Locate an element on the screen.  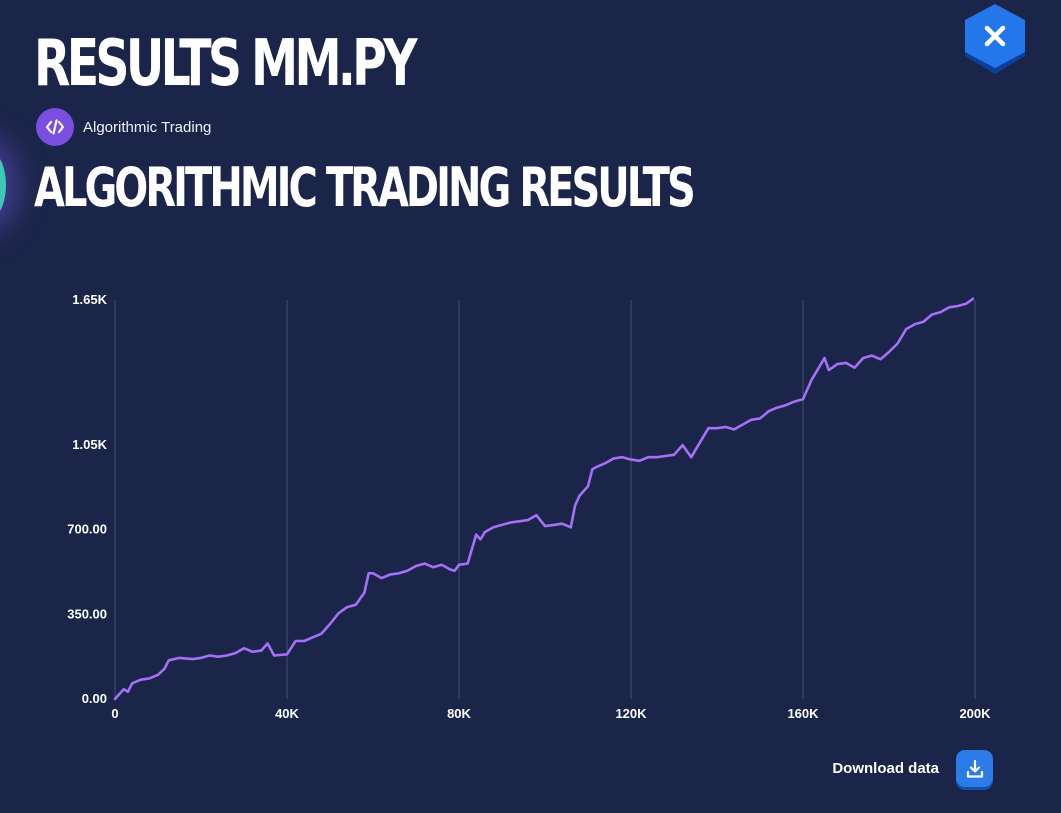
section-title: ALGORITHMIC TRADING RESULTS is located at coordinates (365, 187).